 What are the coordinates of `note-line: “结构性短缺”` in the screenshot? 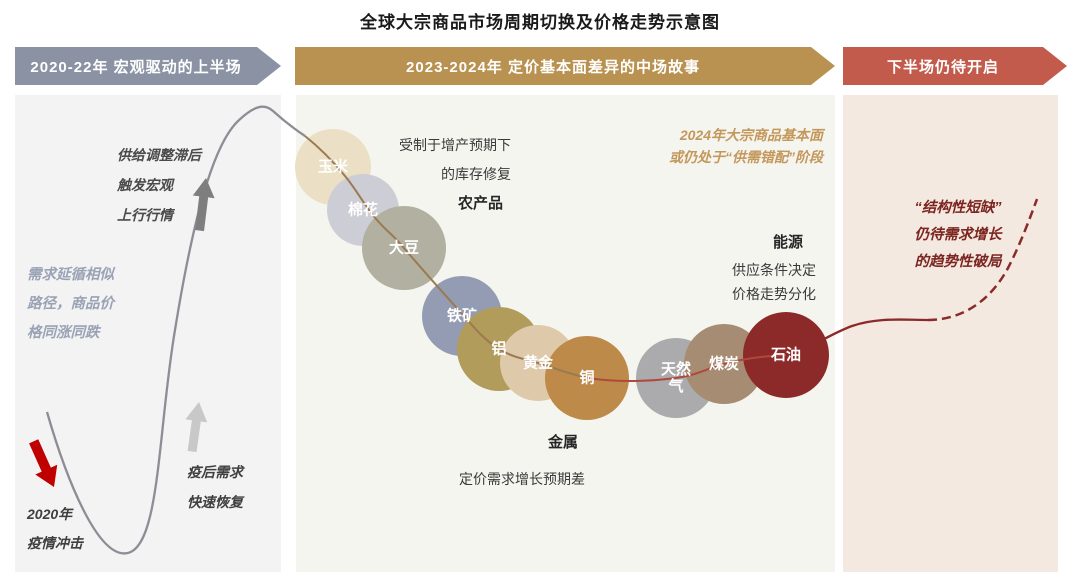 It's located at (958, 208).